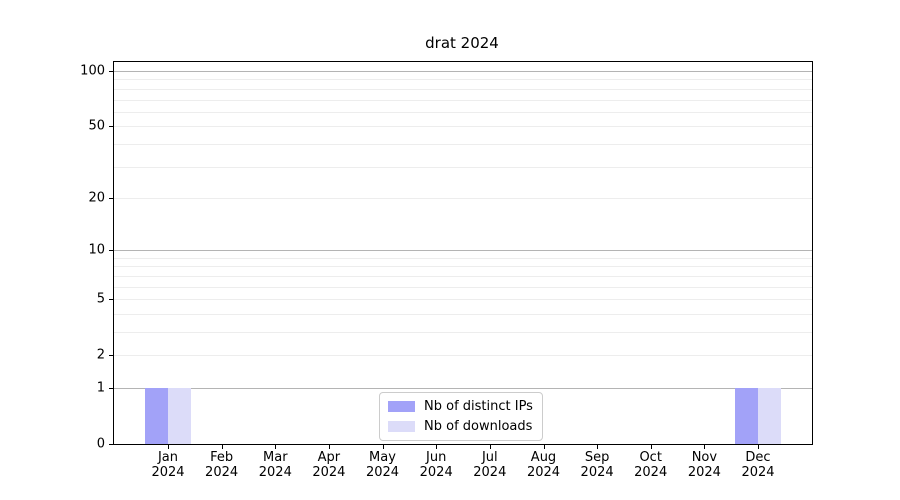 The width and height of the screenshot is (900, 500). What do you see at coordinates (96, 126) in the screenshot?
I see `y-tick-label: 50` at bounding box center [96, 126].